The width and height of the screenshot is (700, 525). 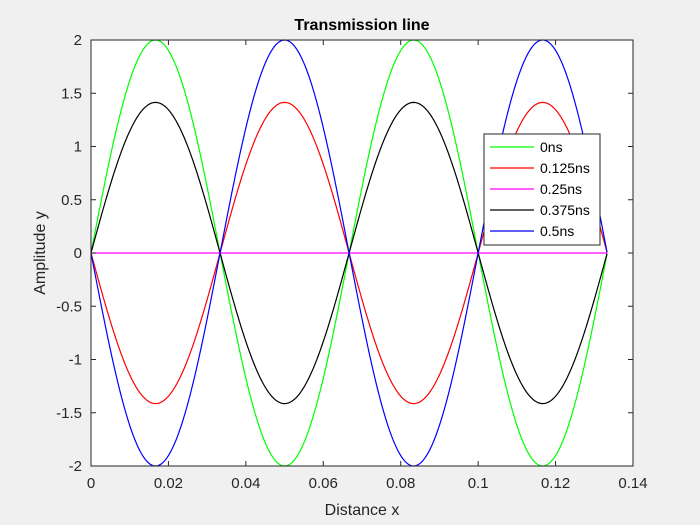 I want to click on y-tick-label: -2, so click(x=75, y=466).